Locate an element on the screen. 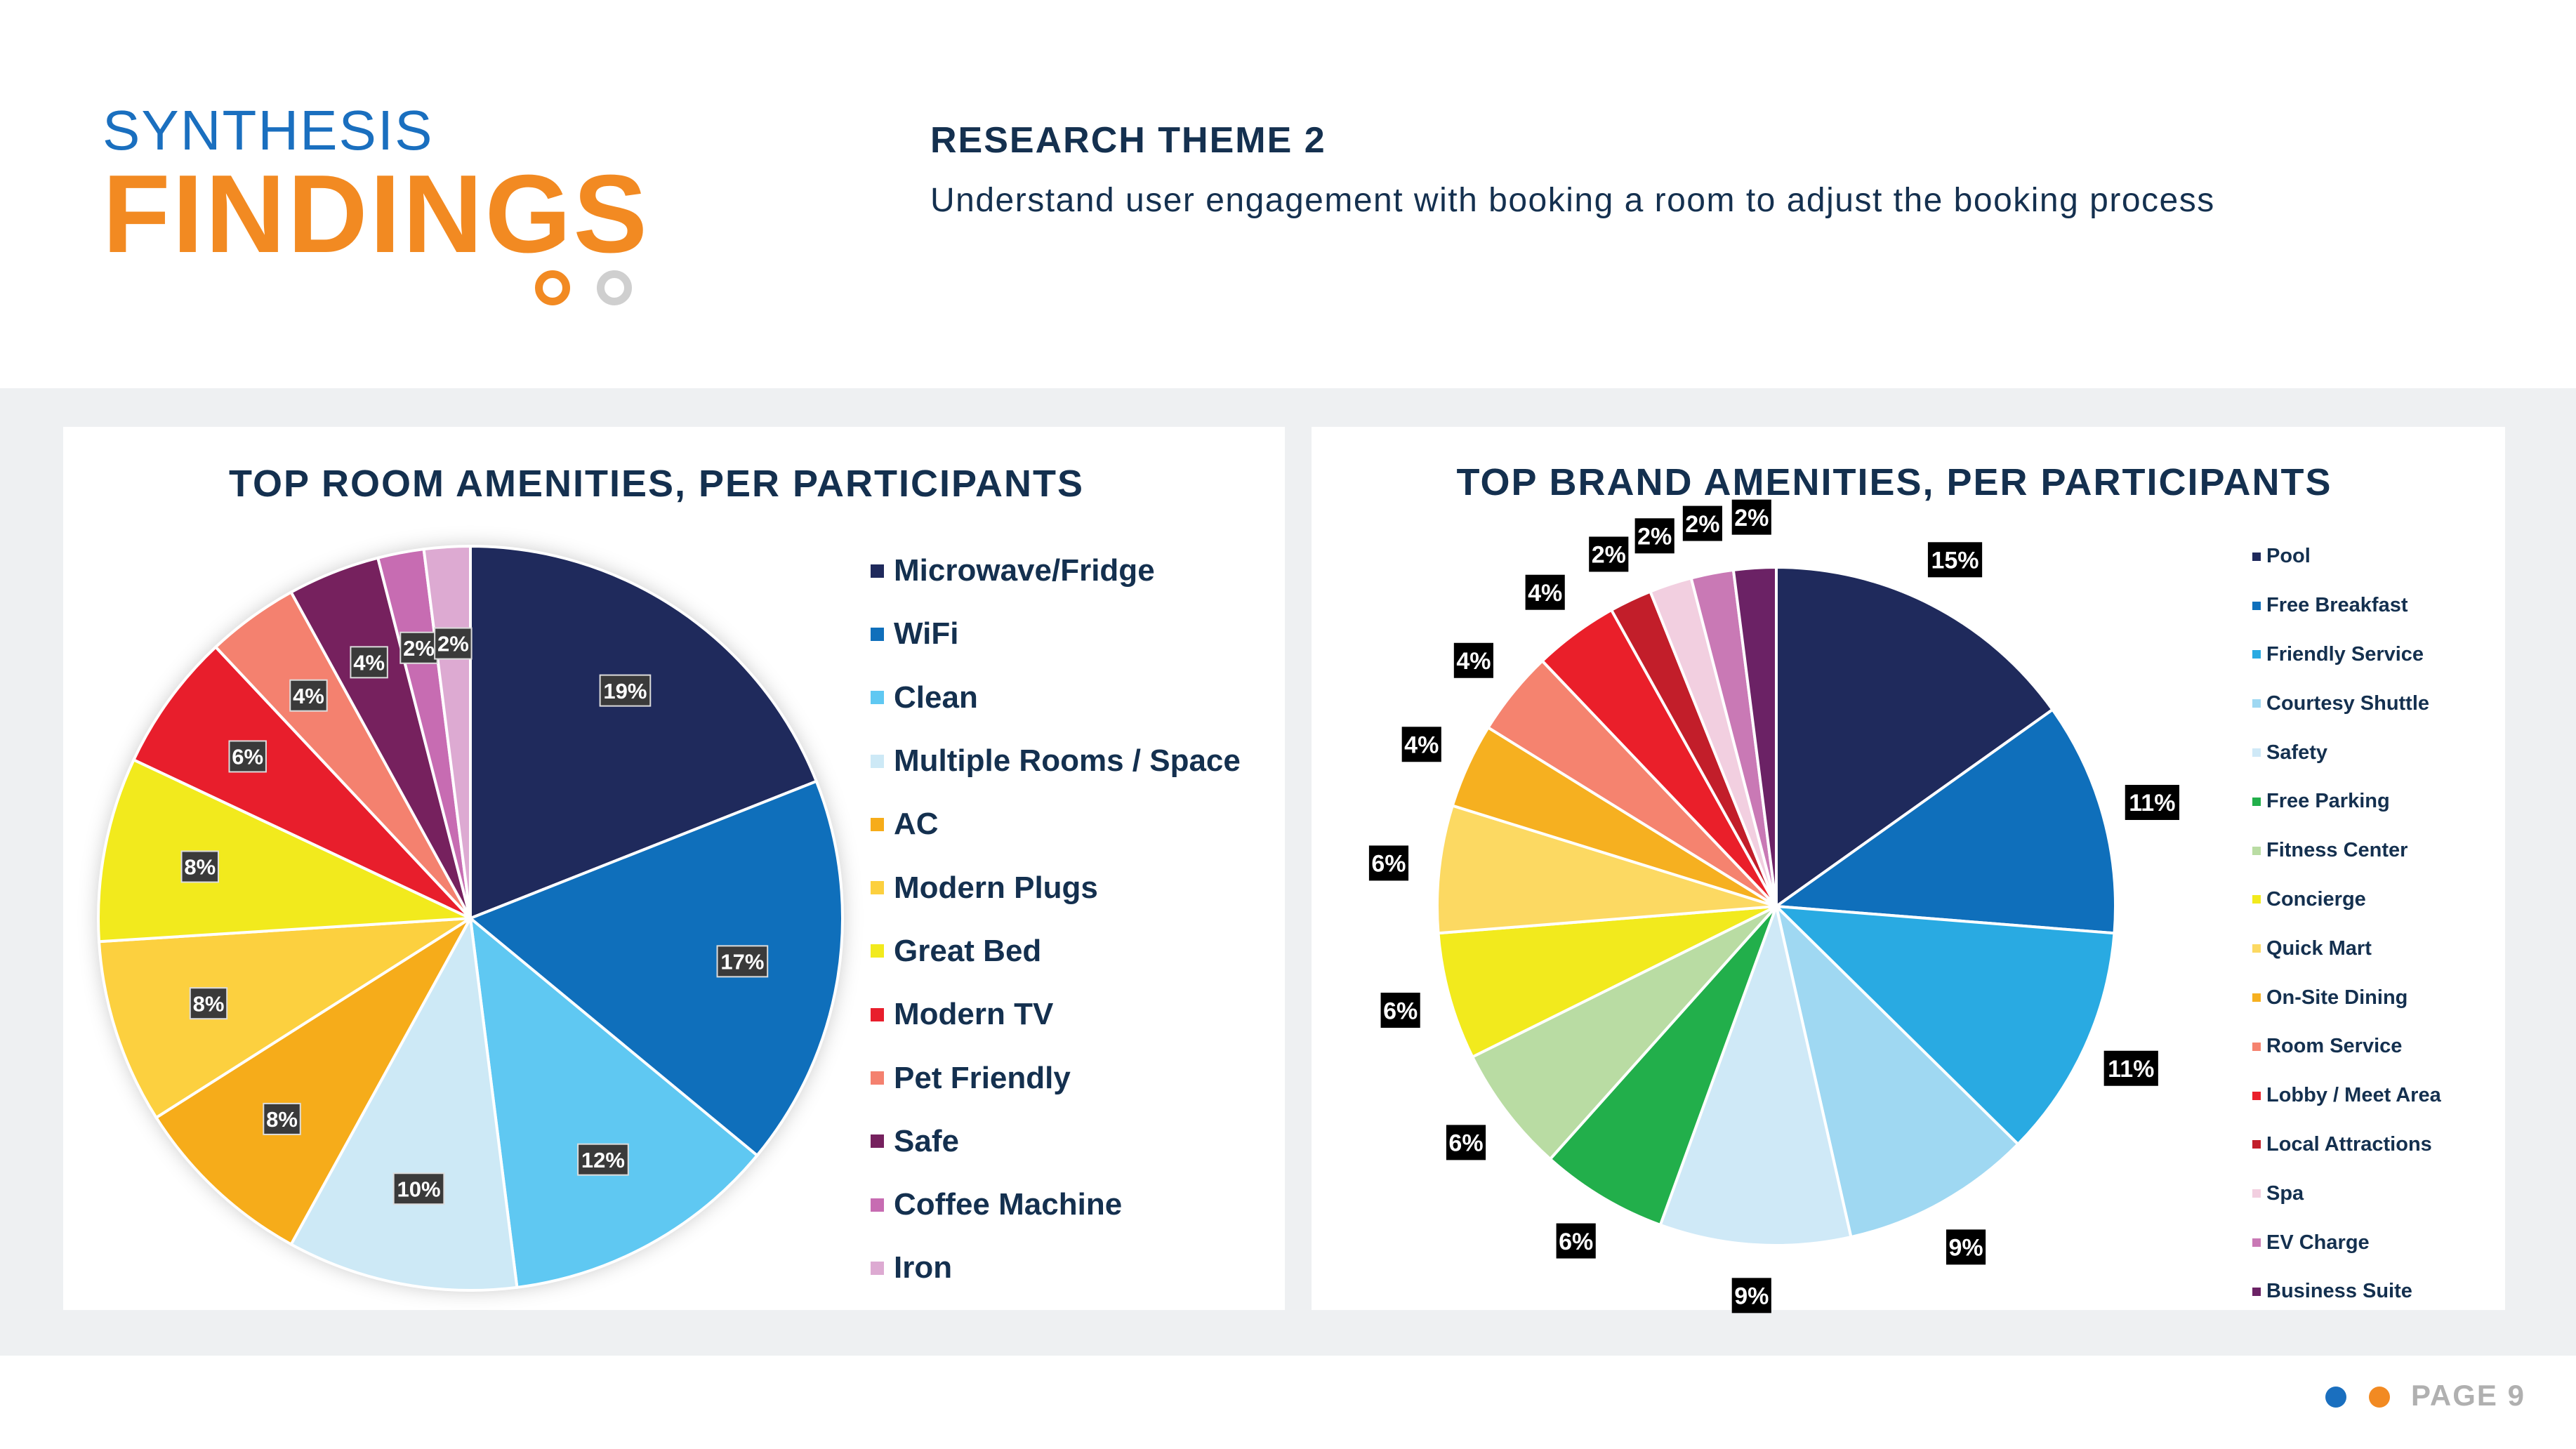 This screenshot has height=1449, width=2576. pie-slice-great-bed is located at coordinates (284, 850).